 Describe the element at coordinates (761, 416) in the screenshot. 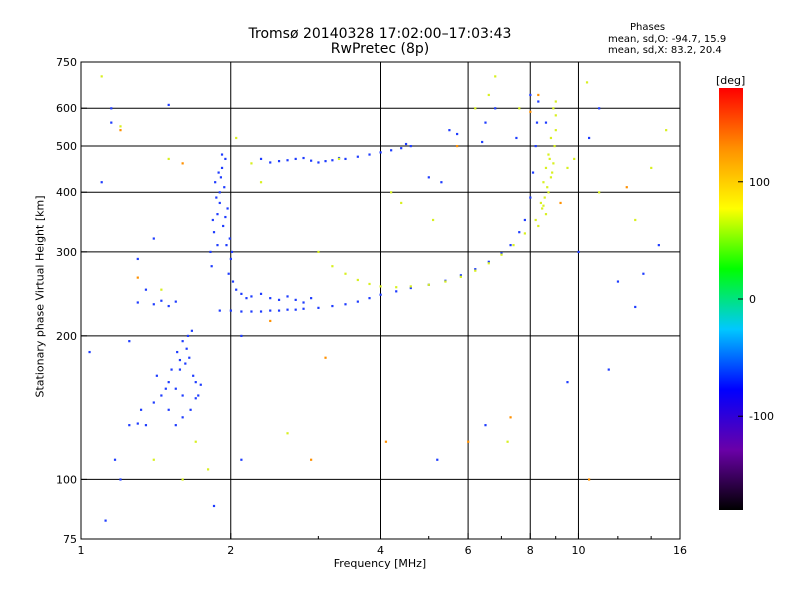

I see `colorbar-tick-label: -100` at that location.